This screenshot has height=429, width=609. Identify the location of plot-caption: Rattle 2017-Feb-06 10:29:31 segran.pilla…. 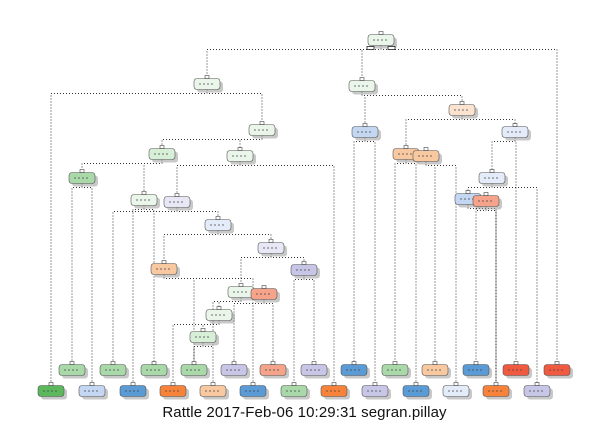
(304, 412).